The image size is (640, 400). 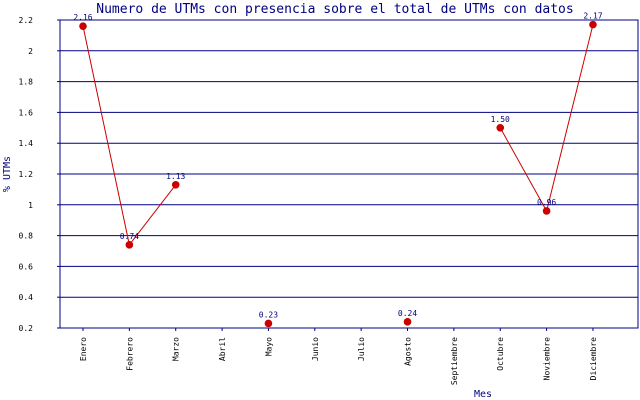 I want to click on y-axis-label: % UTMs, so click(x=7, y=174).